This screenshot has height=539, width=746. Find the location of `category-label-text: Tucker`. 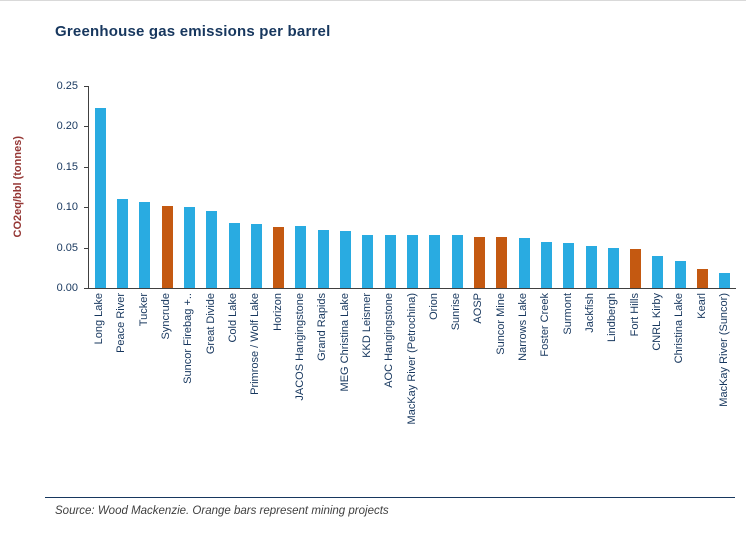

category-label-text: Tucker is located at coordinates (143, 310).